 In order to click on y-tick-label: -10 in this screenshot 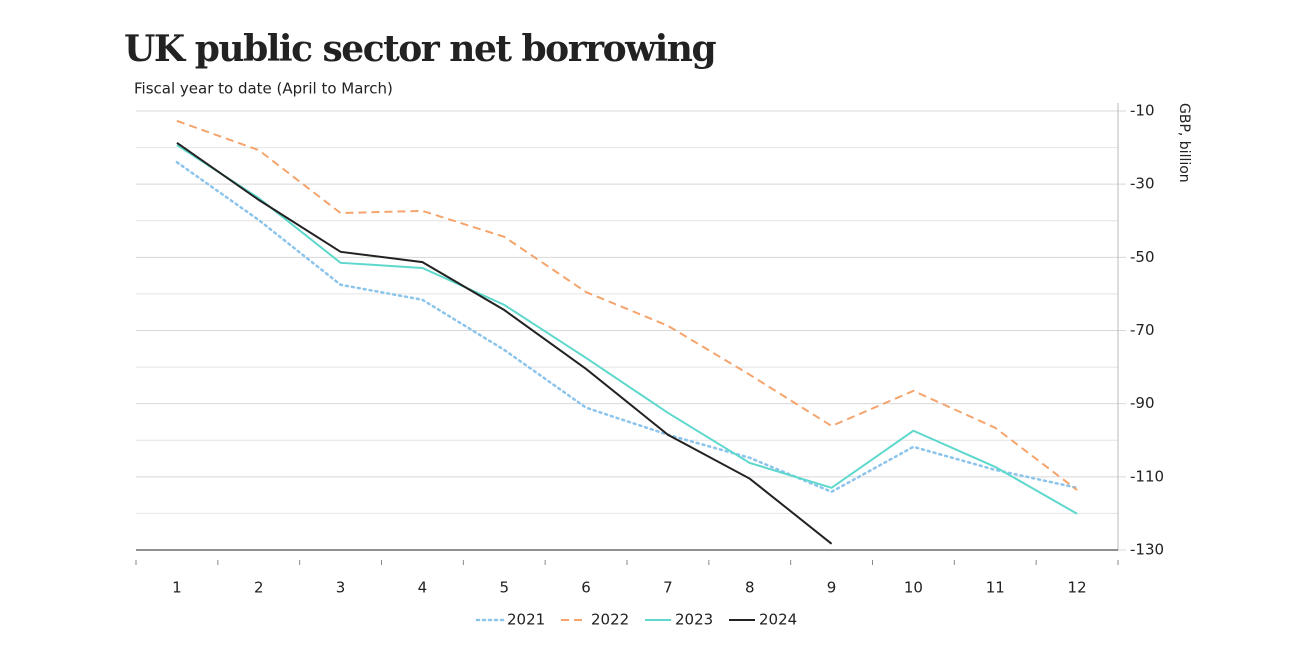, I will do `click(1142, 111)`.